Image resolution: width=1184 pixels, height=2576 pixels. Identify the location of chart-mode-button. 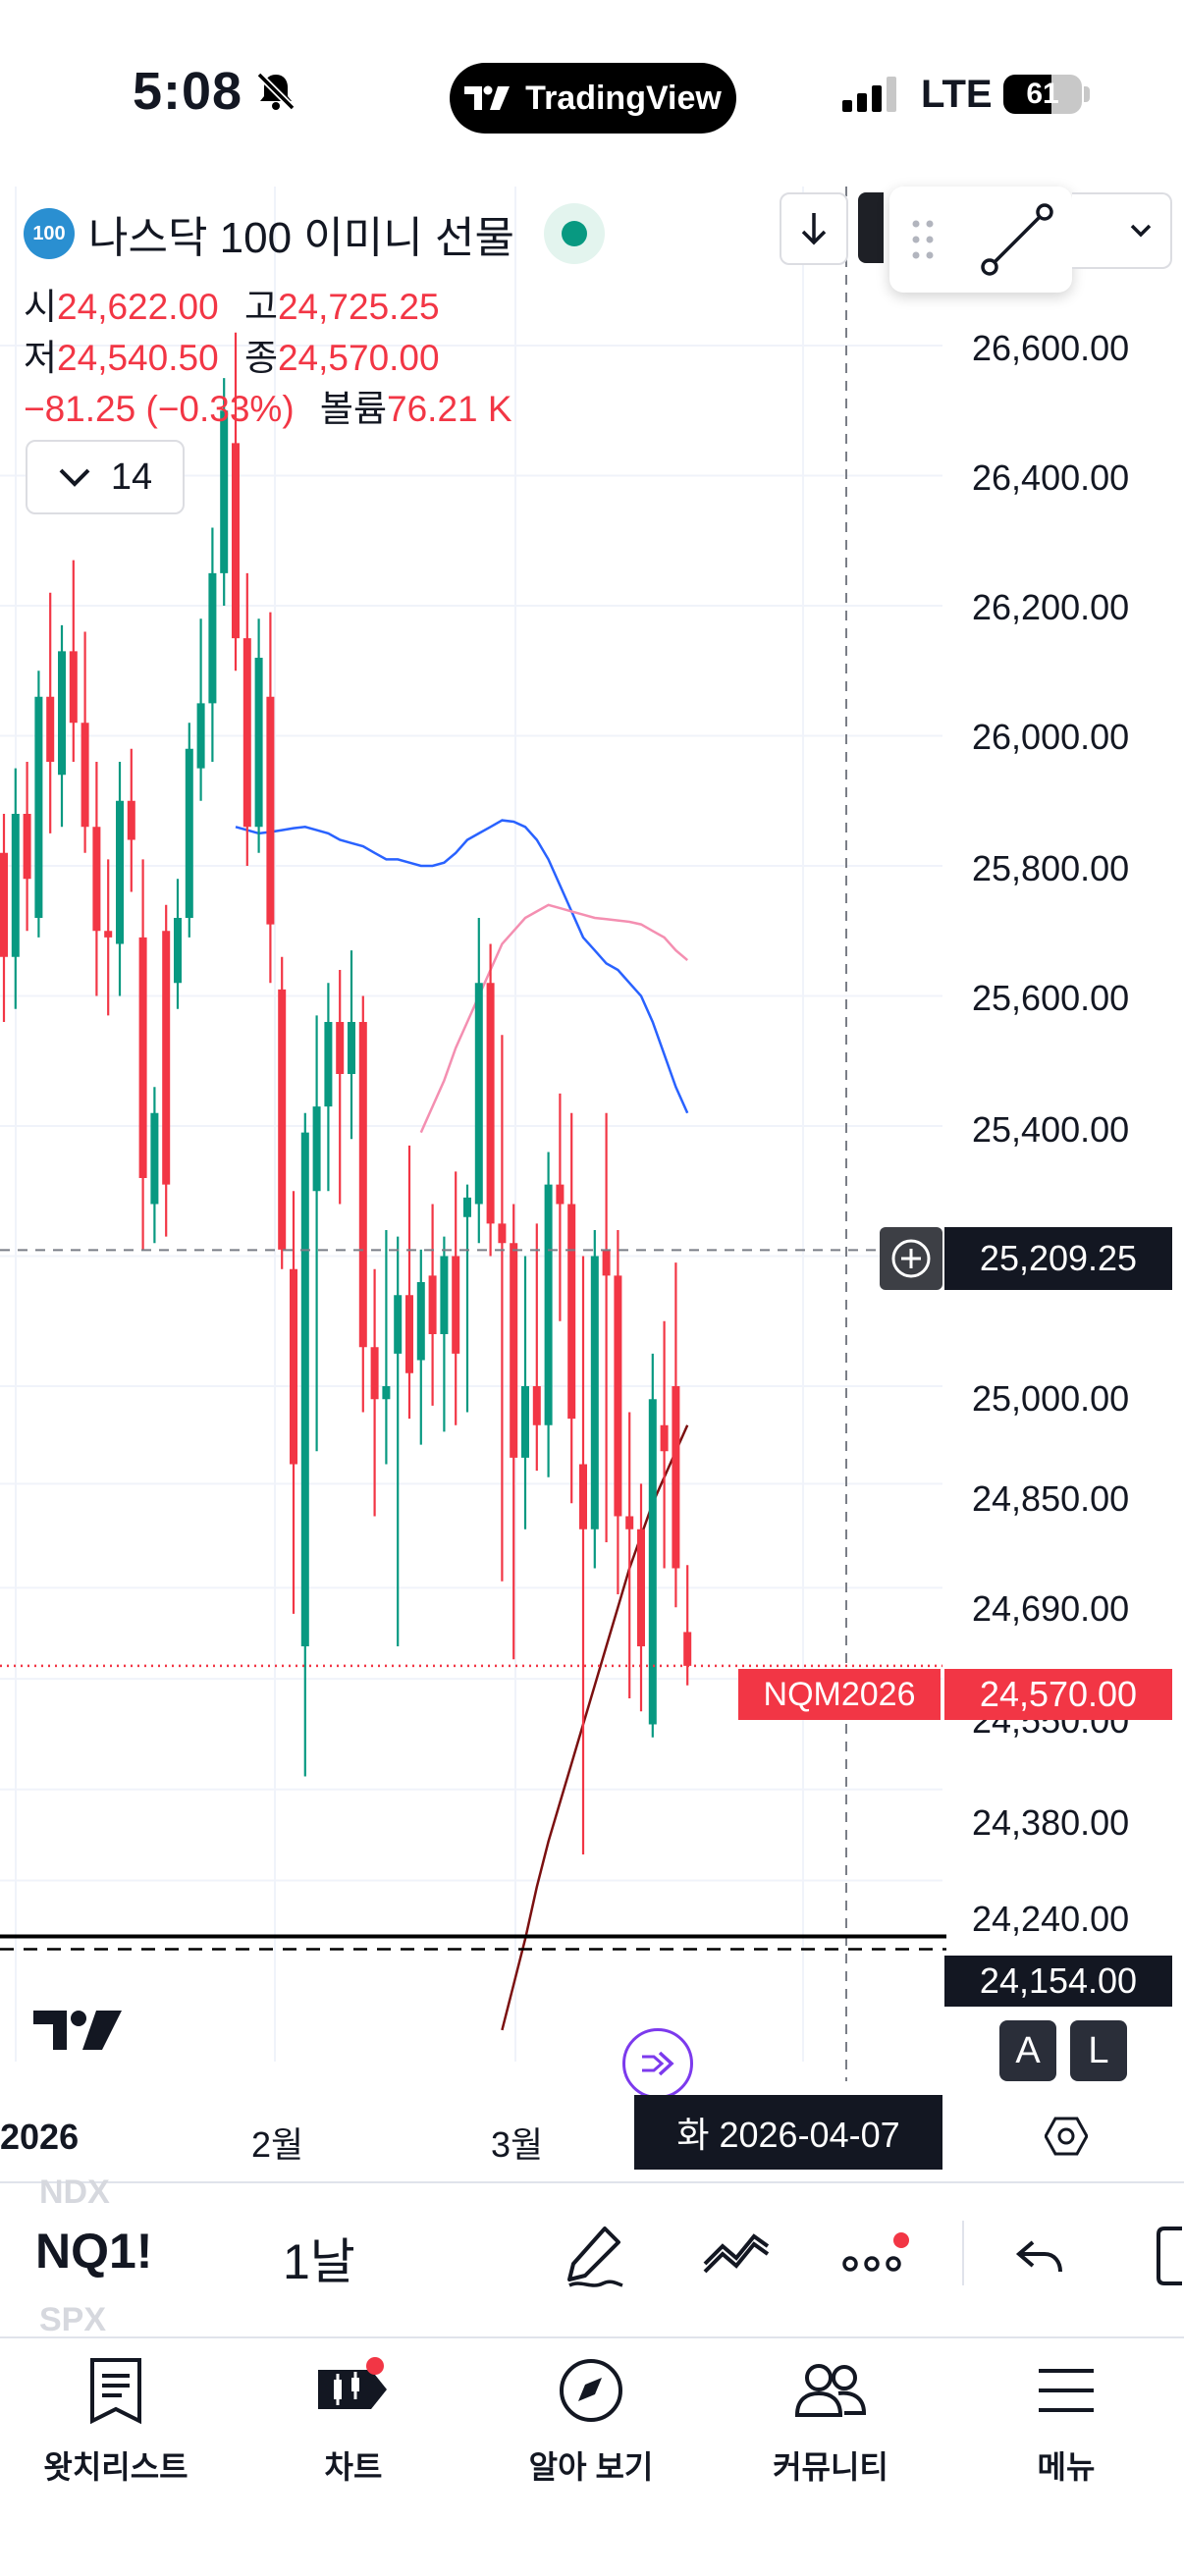
(871, 227).